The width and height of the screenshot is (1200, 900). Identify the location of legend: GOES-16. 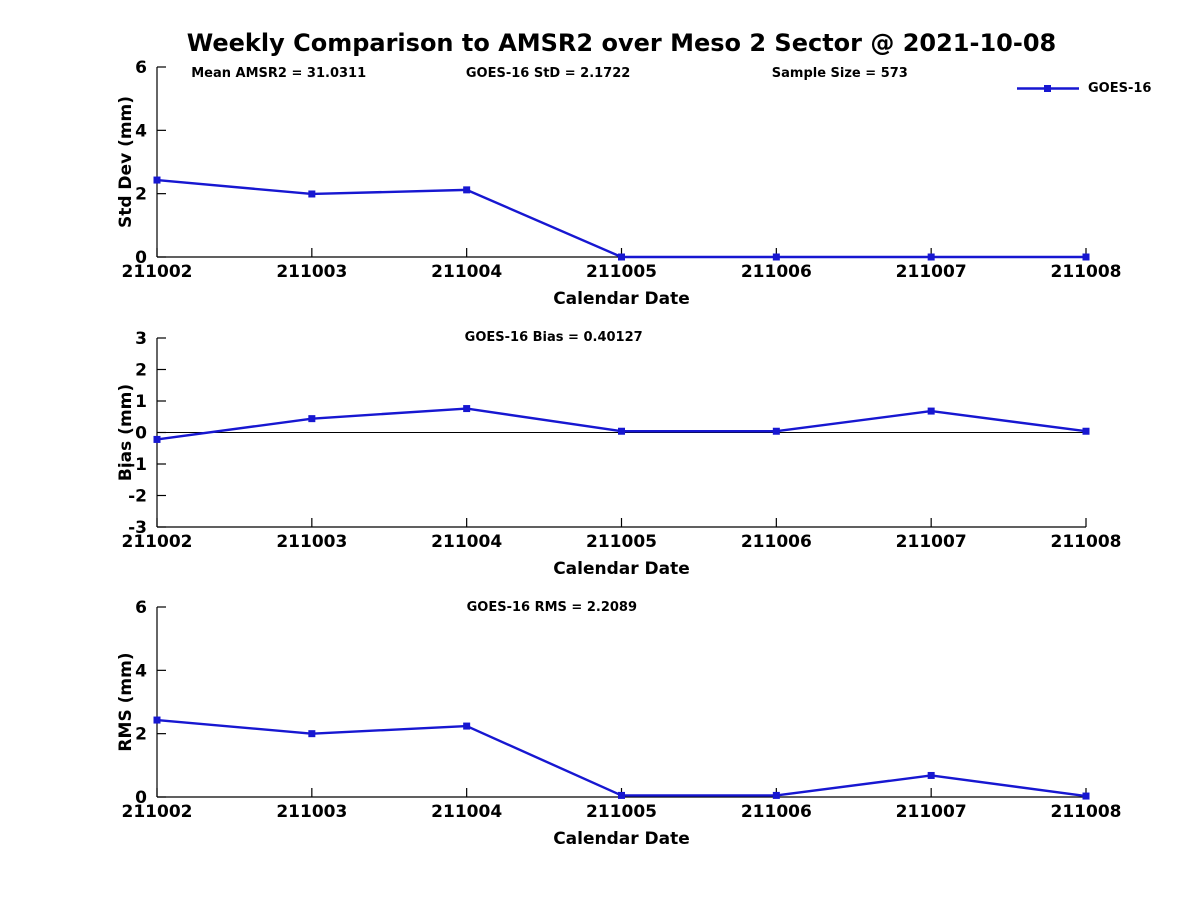
(1083, 88).